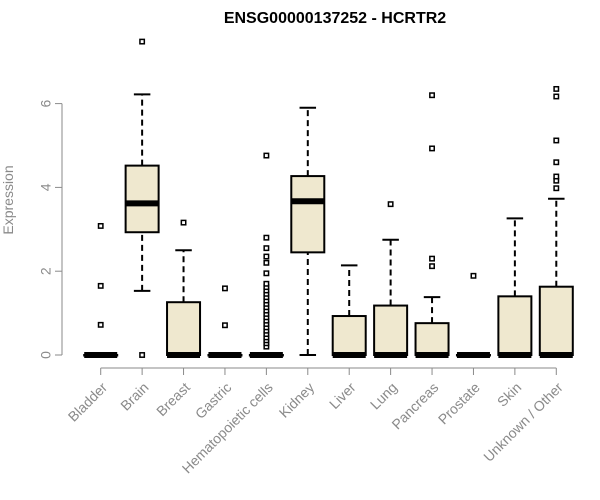 Image resolution: width=600 pixels, height=500 pixels. What do you see at coordinates (50, 229) in the screenshot?
I see `y-axis: 0 2 4 6` at bounding box center [50, 229].